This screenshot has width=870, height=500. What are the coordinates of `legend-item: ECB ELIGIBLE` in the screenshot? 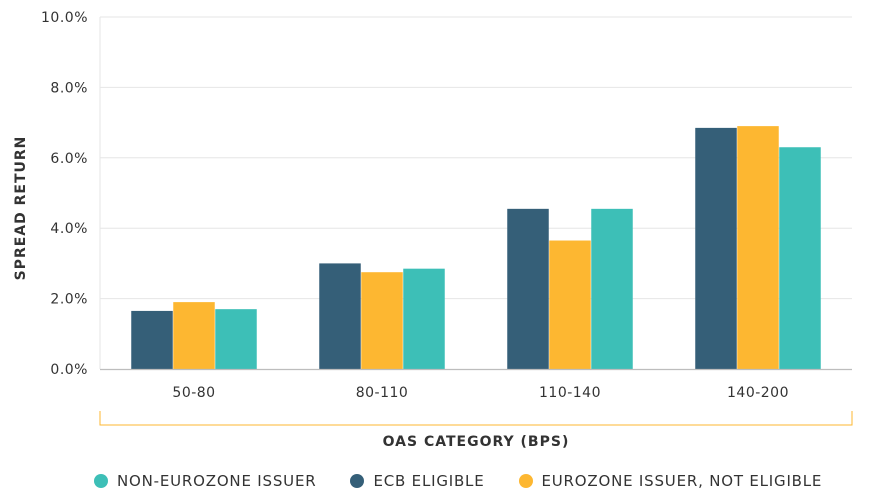 It's located at (417, 481).